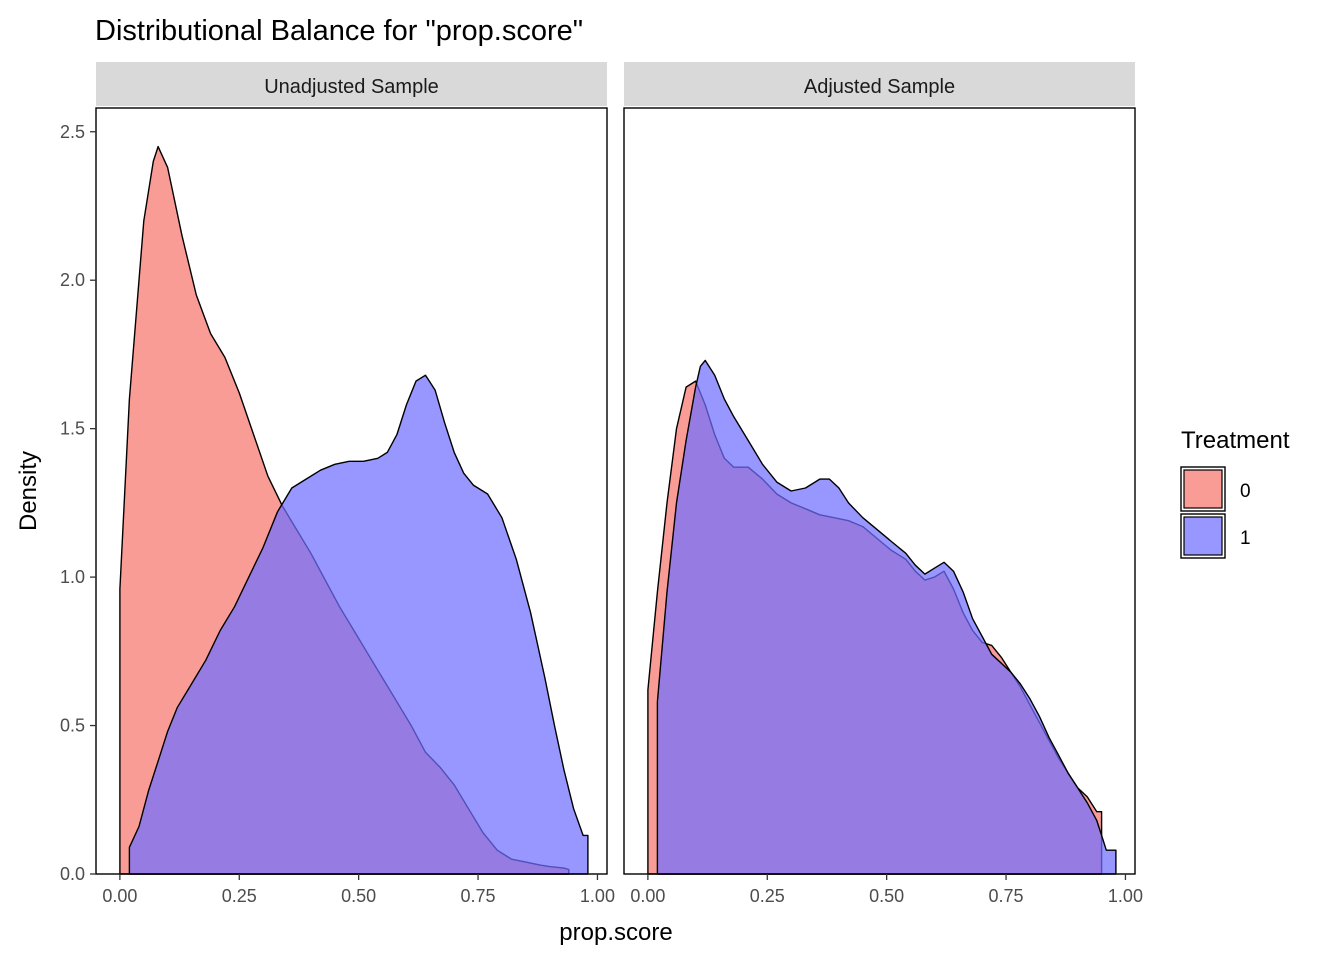 The image size is (1344, 960). Describe the element at coordinates (351, 87) in the screenshot. I see `facet-strip-label: Unadjusted Sample` at that location.